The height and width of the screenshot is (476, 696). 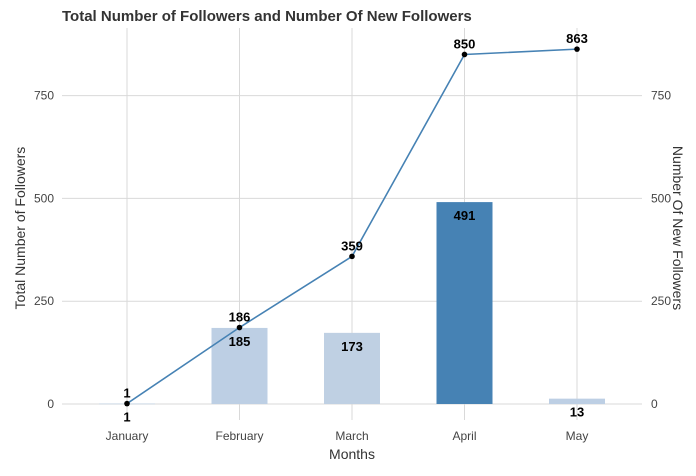 I want to click on y-tick-label-right: 250, so click(x=661, y=301).